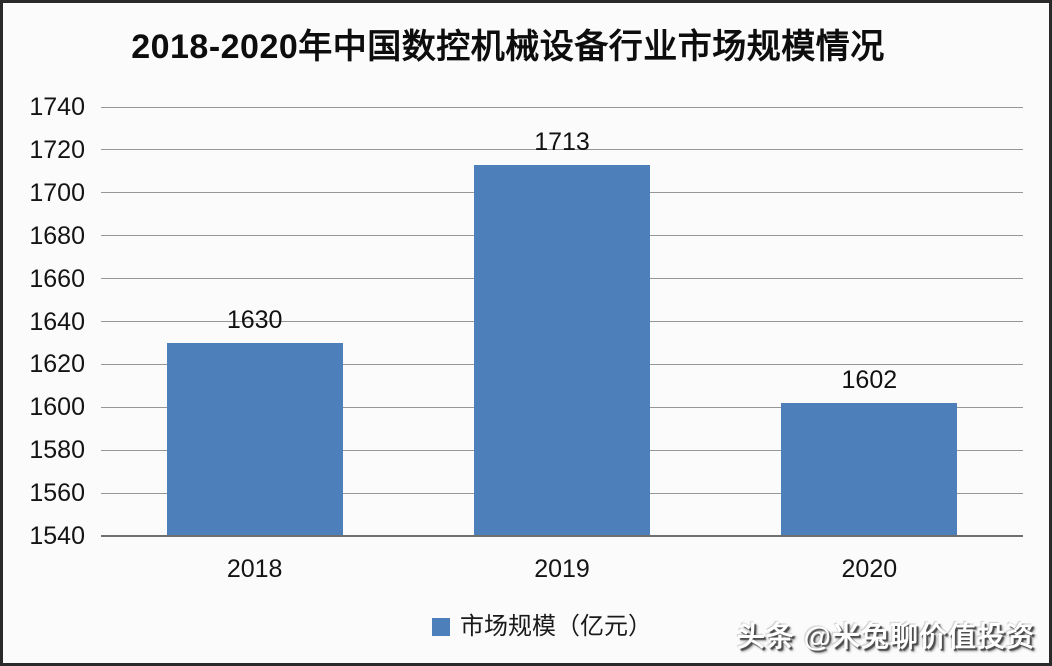 The width and height of the screenshot is (1052, 666). What do you see at coordinates (562, 141) in the screenshot?
I see `bar-value-label-2019: 1713` at bounding box center [562, 141].